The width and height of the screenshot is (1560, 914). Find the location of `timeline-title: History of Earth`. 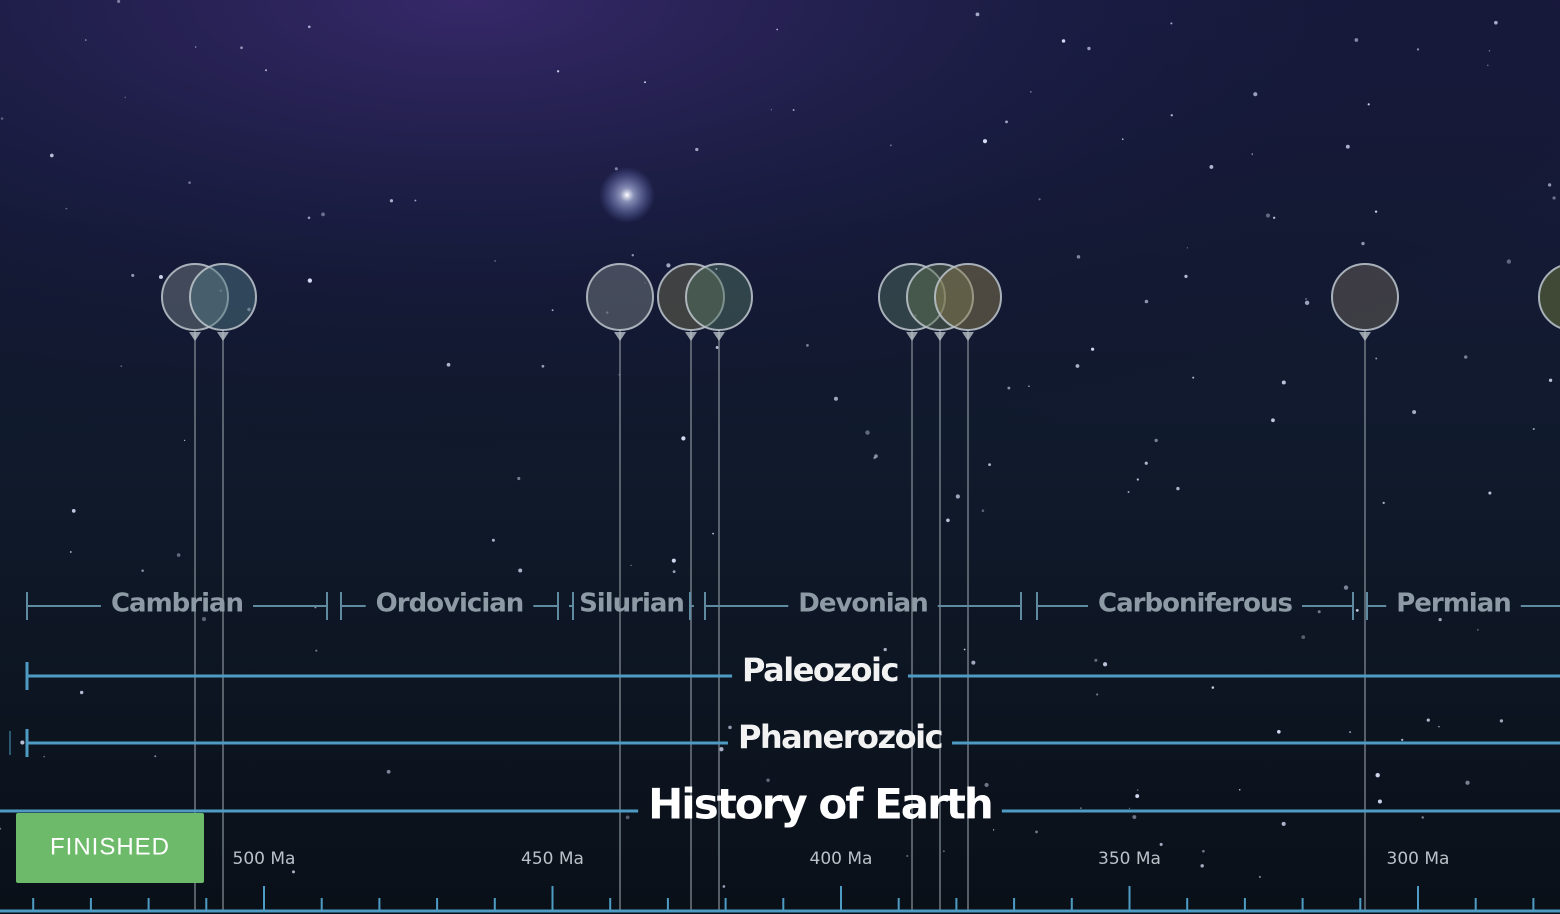

timeline-title: History of Earth is located at coordinates (820, 804).